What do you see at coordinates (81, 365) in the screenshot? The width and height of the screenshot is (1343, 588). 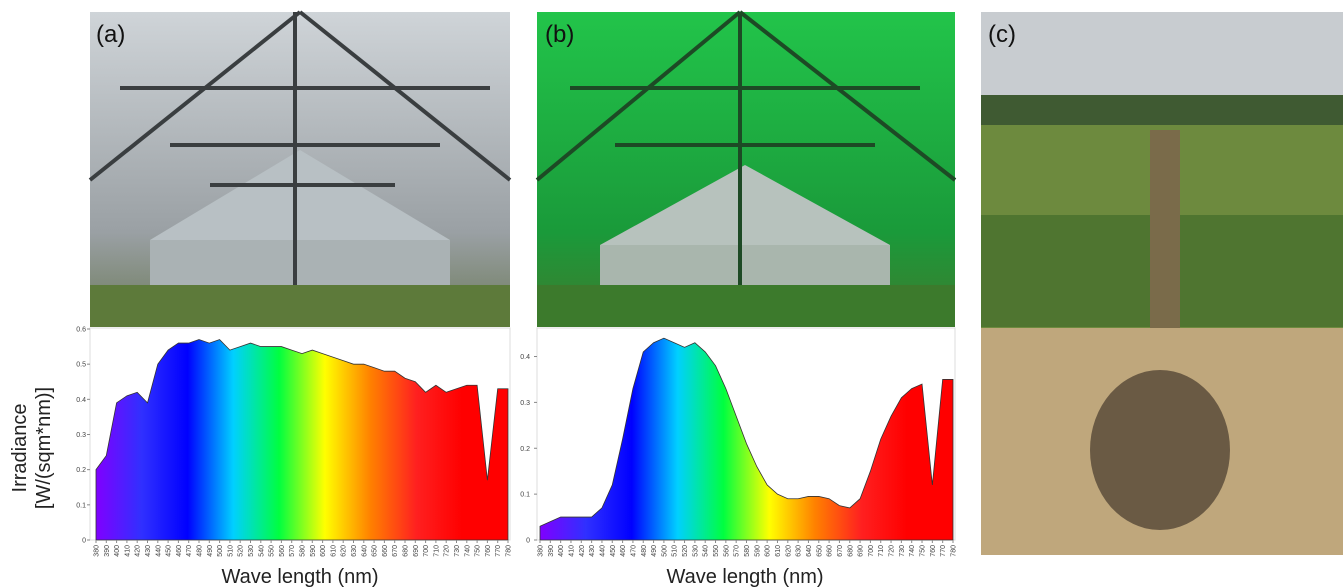 I see `y-tick-label: 0.5` at bounding box center [81, 365].